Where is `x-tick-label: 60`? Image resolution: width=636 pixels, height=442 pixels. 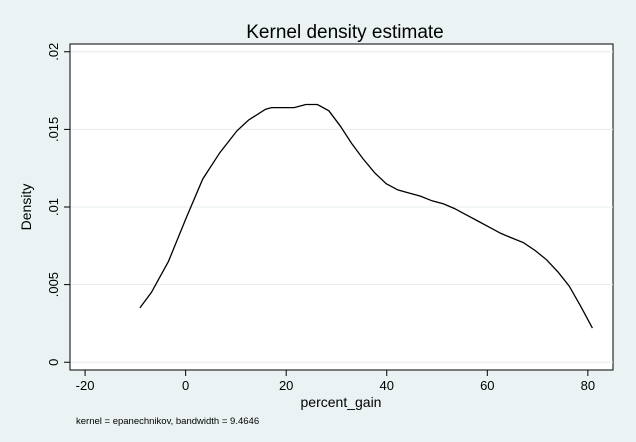 x-tick-label: 60 is located at coordinates (487, 385).